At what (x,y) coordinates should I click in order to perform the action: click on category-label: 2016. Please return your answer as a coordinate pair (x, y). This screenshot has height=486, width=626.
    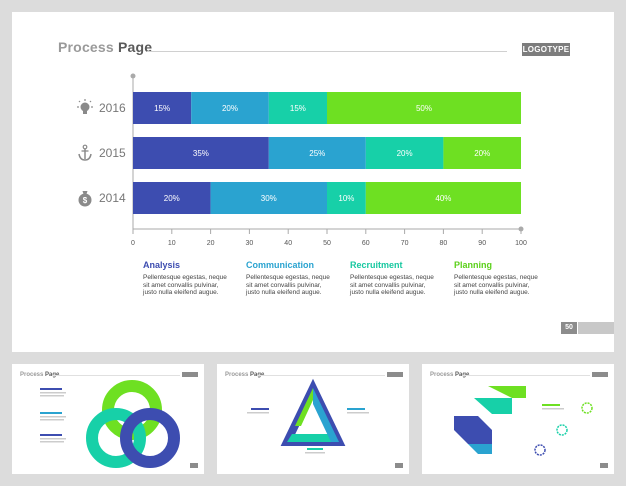
    Looking at the image, I should click on (112, 108).